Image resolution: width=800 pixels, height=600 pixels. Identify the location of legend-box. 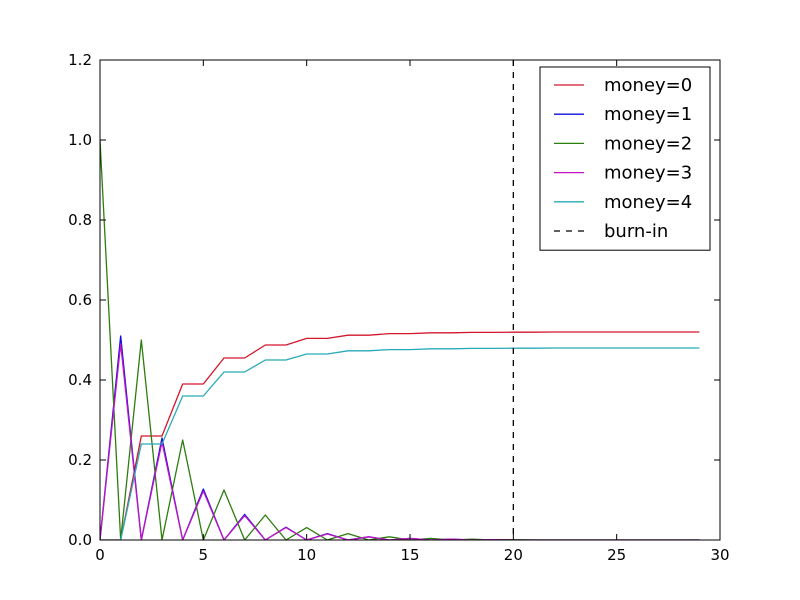
(625, 158).